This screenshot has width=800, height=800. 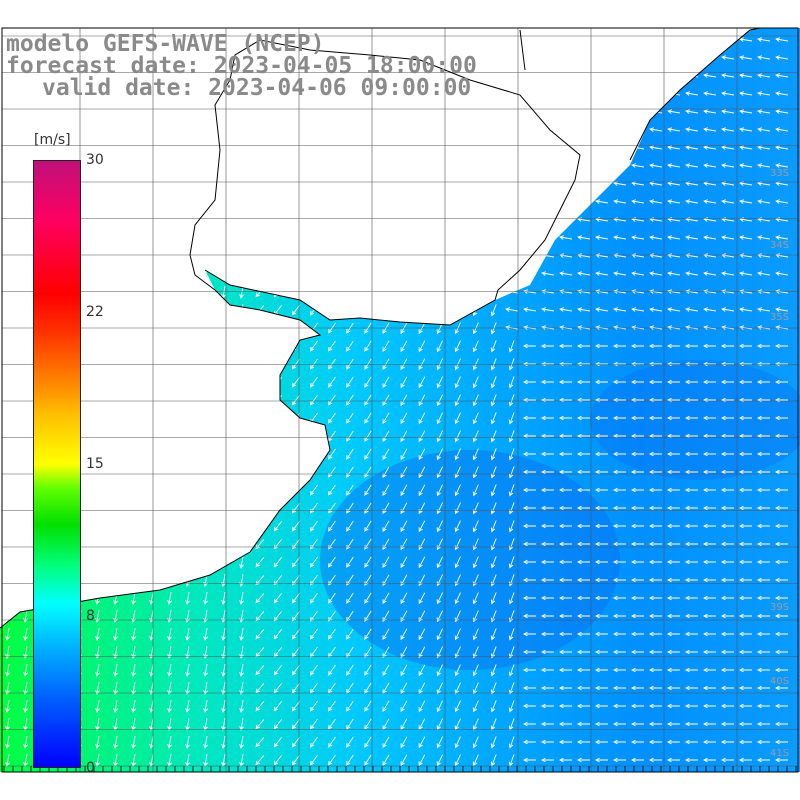 What do you see at coordinates (780, 753) in the screenshot?
I see `lat-label: 41S` at bounding box center [780, 753].